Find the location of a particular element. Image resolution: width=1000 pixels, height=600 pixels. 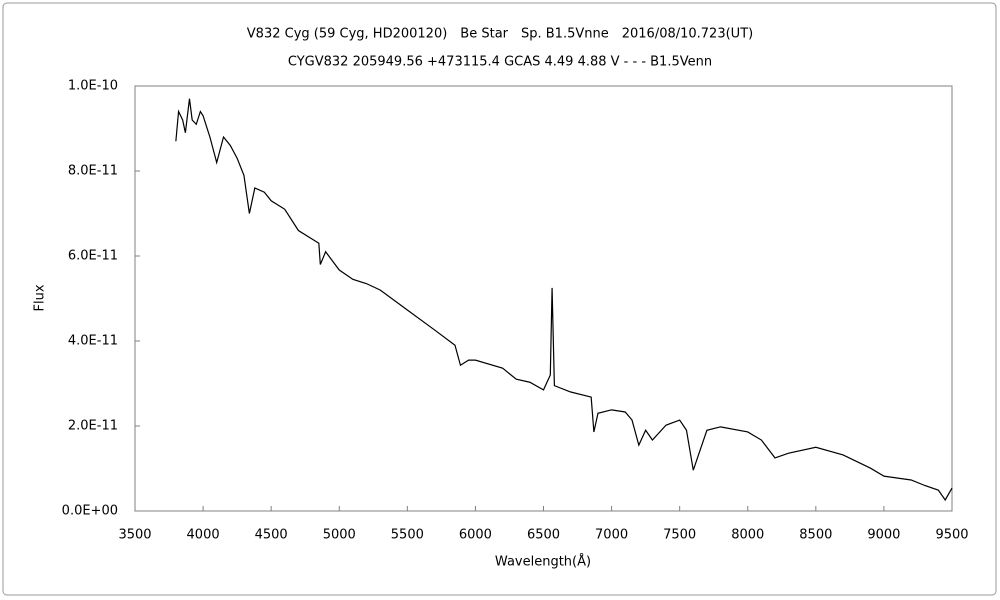

x-tick-label: 9000 is located at coordinates (883, 535).